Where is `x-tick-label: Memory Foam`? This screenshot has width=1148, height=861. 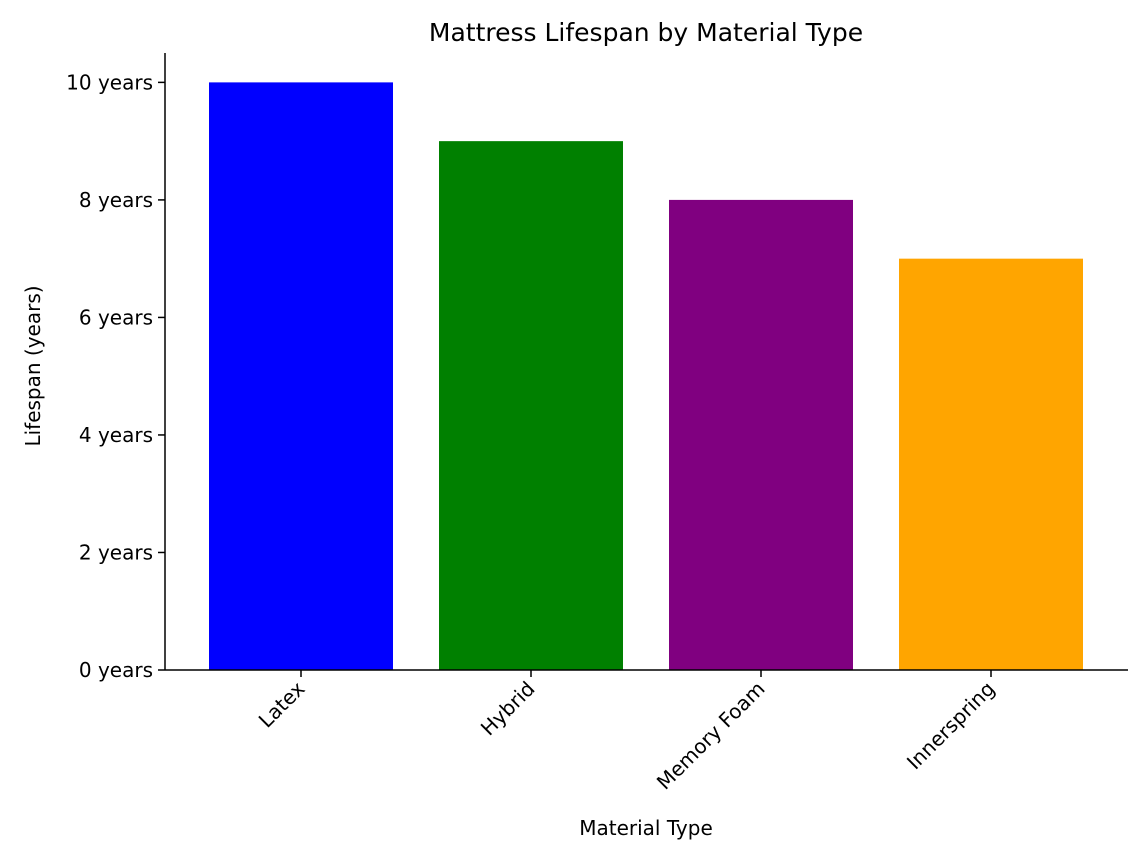
x-tick-label: Memory Foam is located at coordinates (711, 736).